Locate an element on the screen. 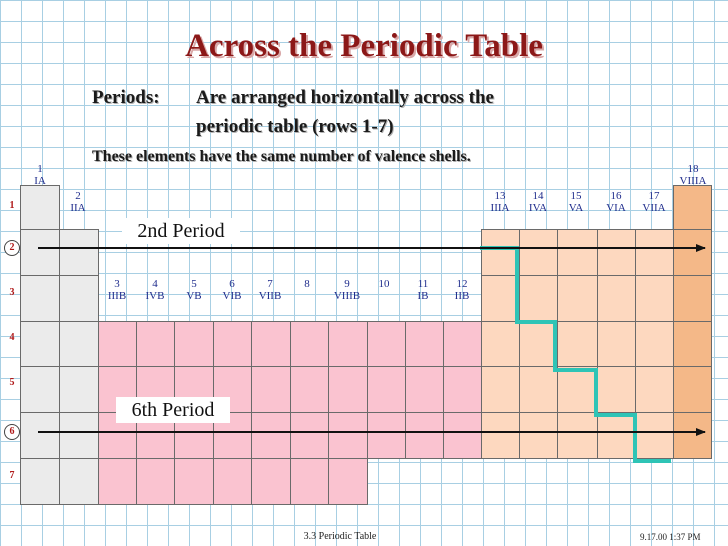 This screenshot has height=546, width=728. group-label: 5 VB is located at coordinates (194, 290).